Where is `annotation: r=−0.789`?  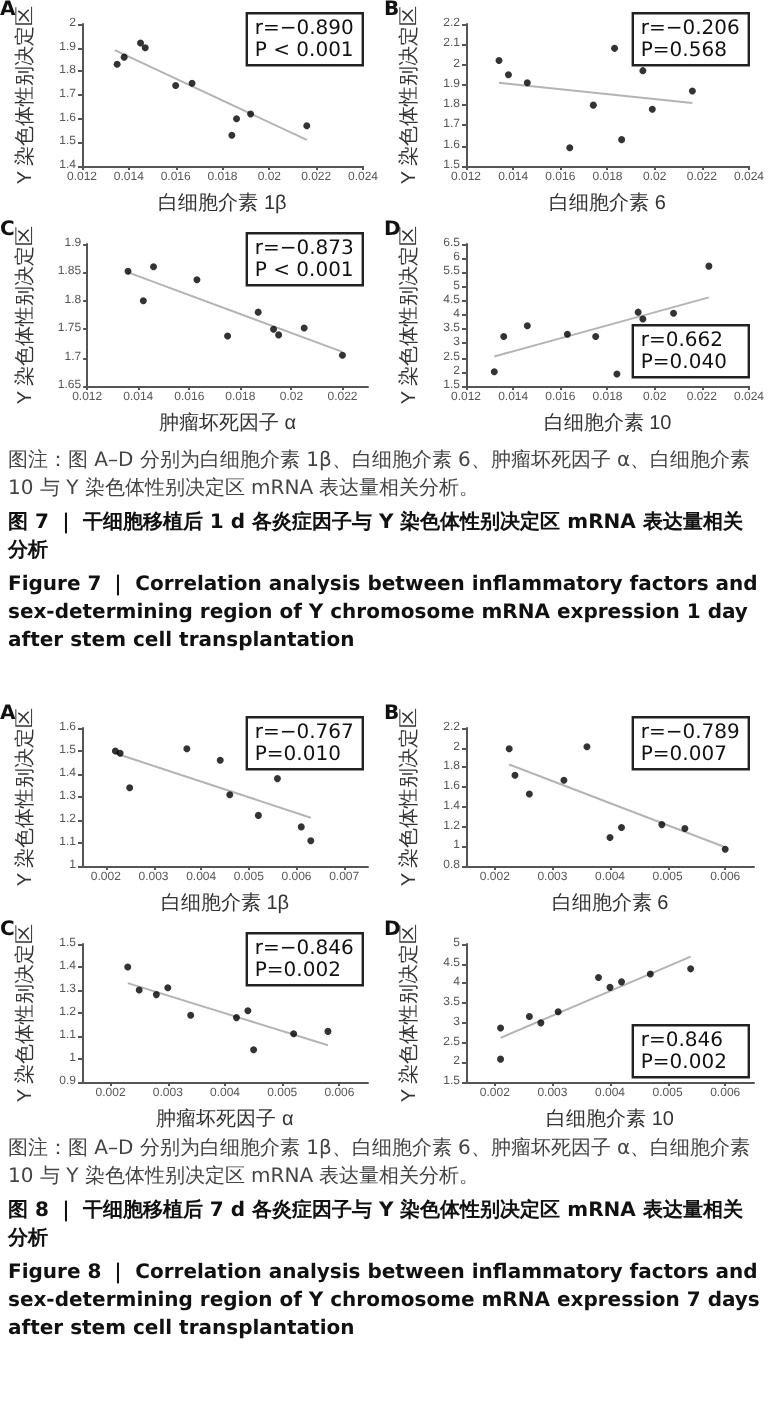
annotation: r=−0.789 is located at coordinates (690, 733).